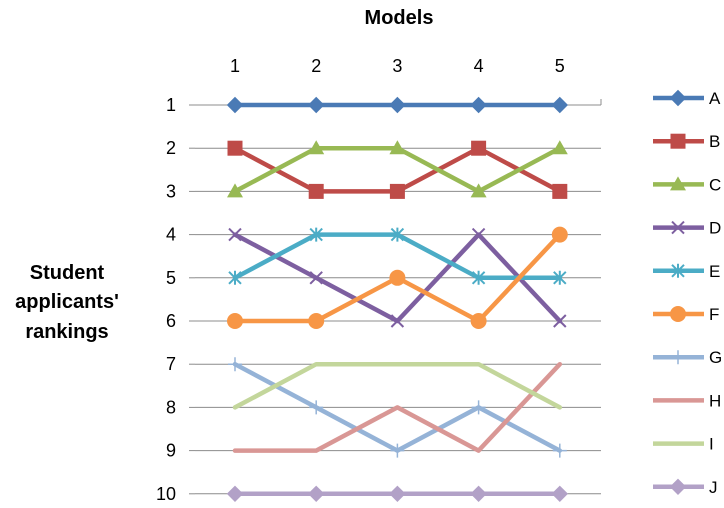  What do you see at coordinates (715, 400) in the screenshot?
I see `legend-item-h-label: H` at bounding box center [715, 400].